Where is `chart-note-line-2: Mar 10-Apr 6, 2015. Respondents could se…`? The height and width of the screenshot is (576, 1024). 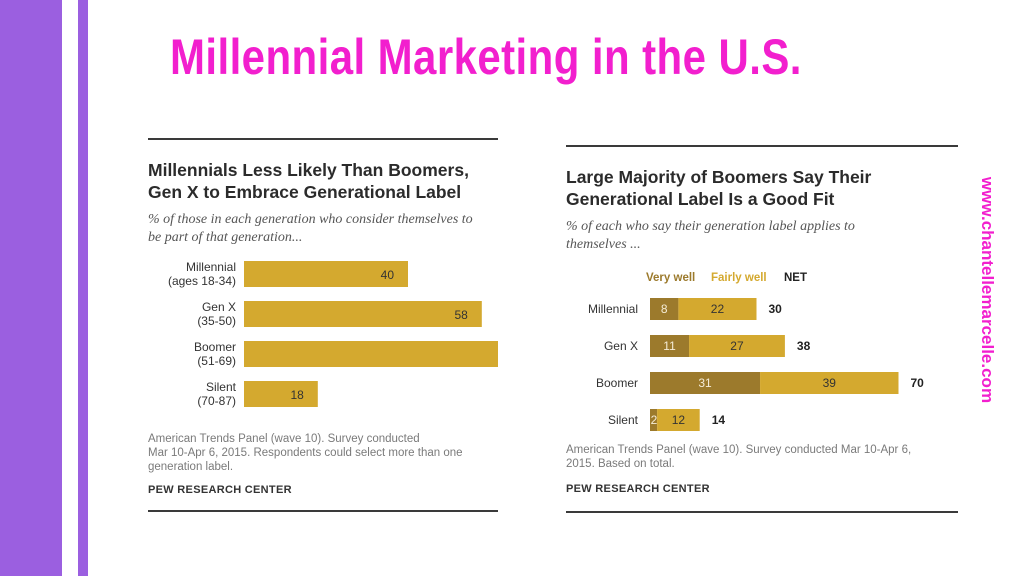 chart-note-line-2: Mar 10-Apr 6, 2015. Respondents could se… is located at coordinates (305, 453).